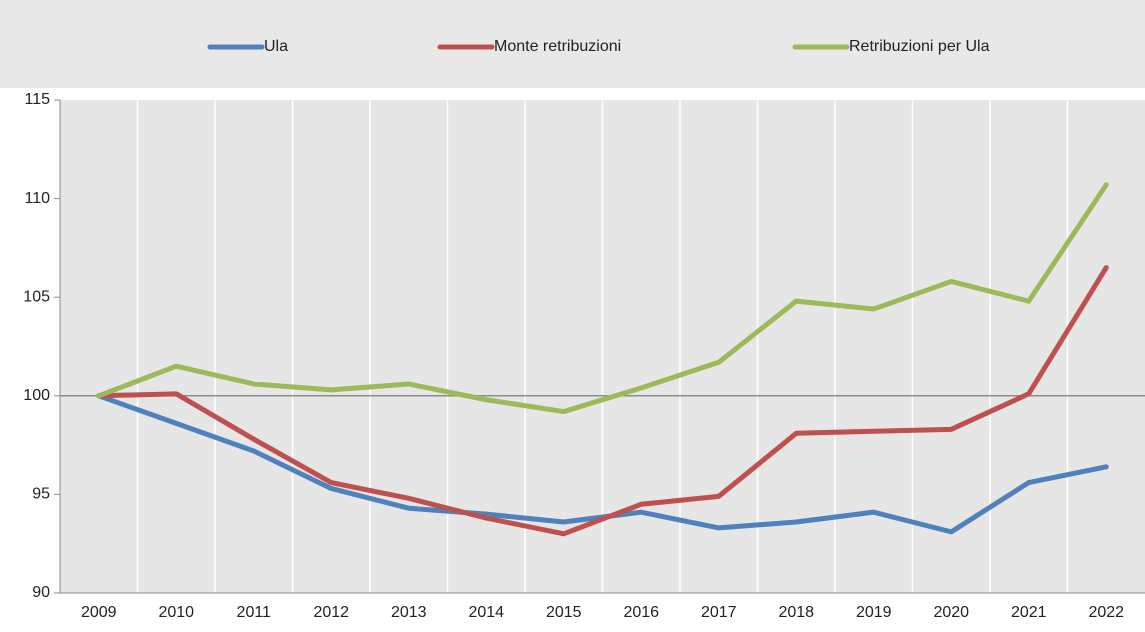  Describe the element at coordinates (99, 612) in the screenshot. I see `x-tick-label: 2009` at that location.